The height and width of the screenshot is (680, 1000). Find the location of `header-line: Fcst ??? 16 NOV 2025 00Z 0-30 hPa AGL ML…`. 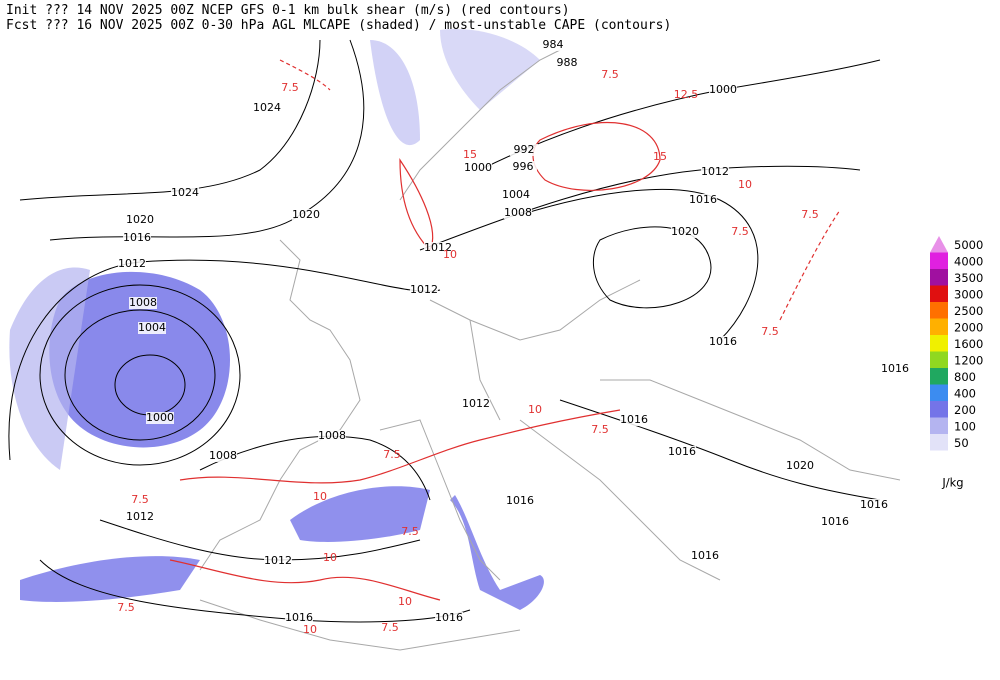

header-line: Fcst ??? 16 NOV 2025 00Z 0-30 hPa AGL ML… is located at coordinates (338, 25).